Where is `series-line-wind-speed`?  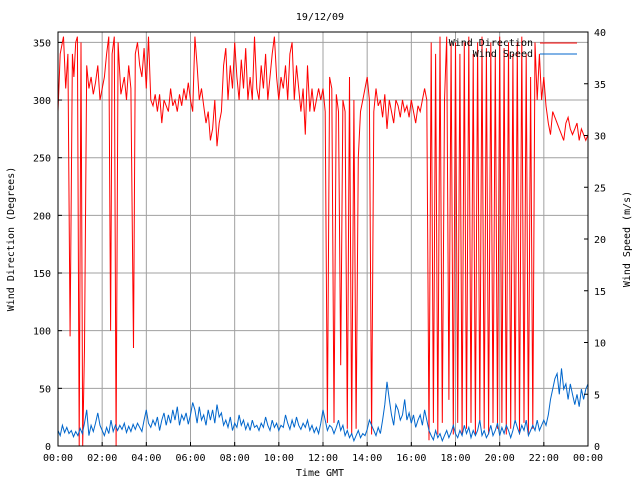 series-line-wind-speed is located at coordinates (323, 405).